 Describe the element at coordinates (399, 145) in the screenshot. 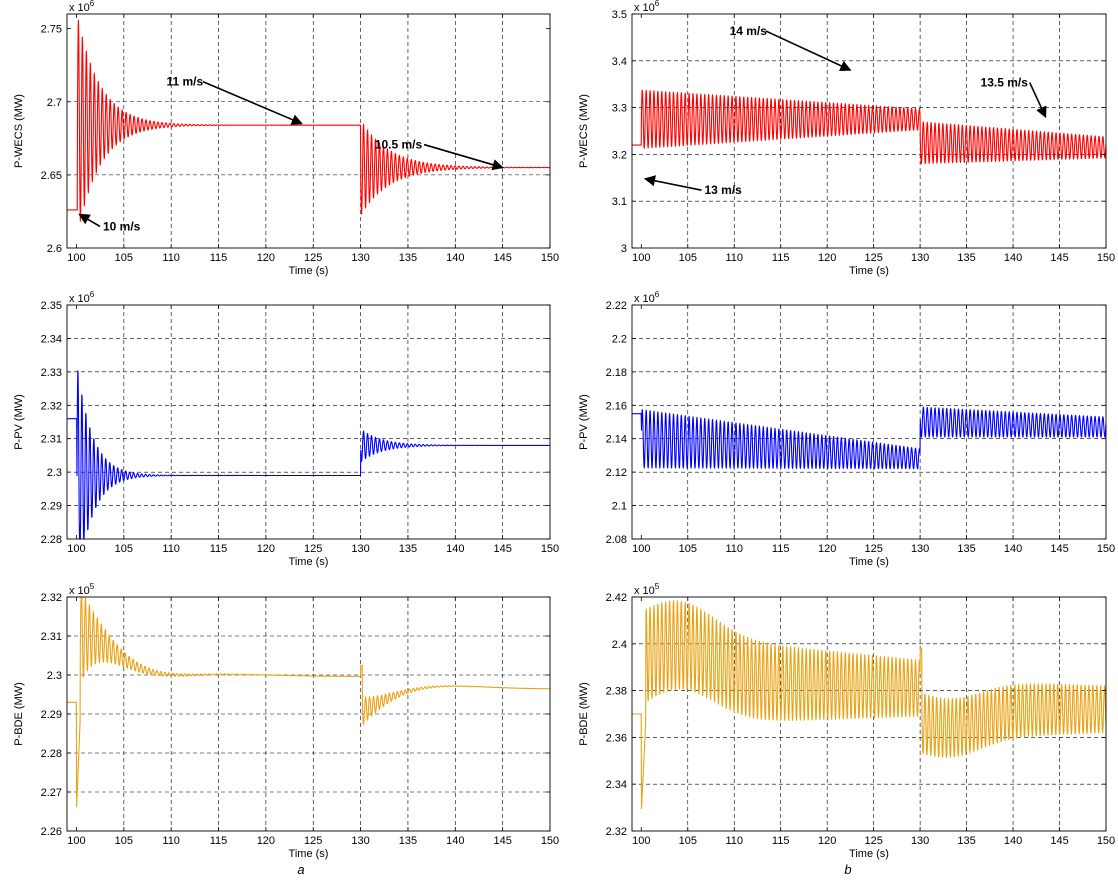

I see `annotation-label: 10.5 m/s` at that location.